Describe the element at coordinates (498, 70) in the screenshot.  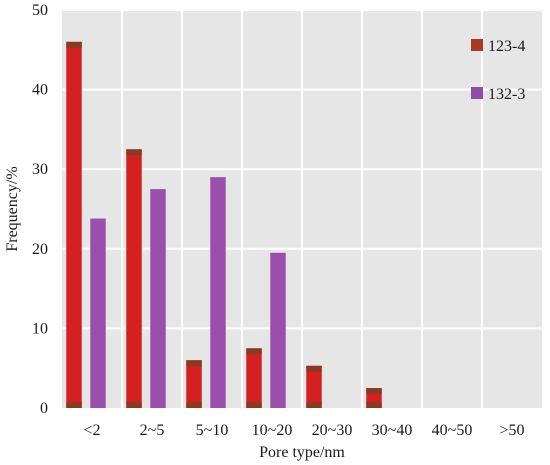
I see `legend: 123-4 132-3` at that location.